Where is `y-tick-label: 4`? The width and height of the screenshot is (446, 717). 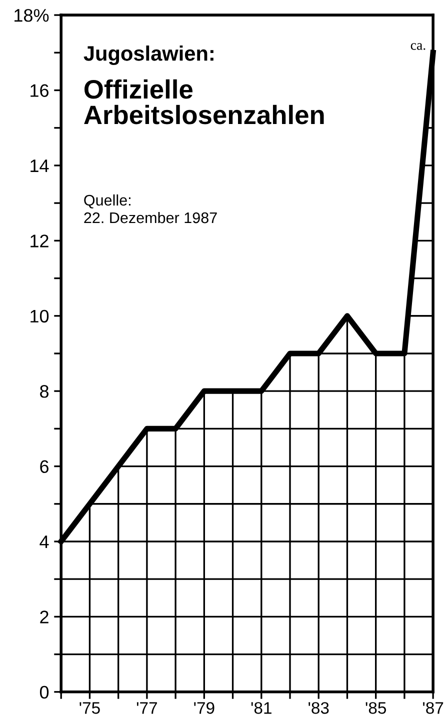 y-tick-label: 4 is located at coordinates (44, 542).